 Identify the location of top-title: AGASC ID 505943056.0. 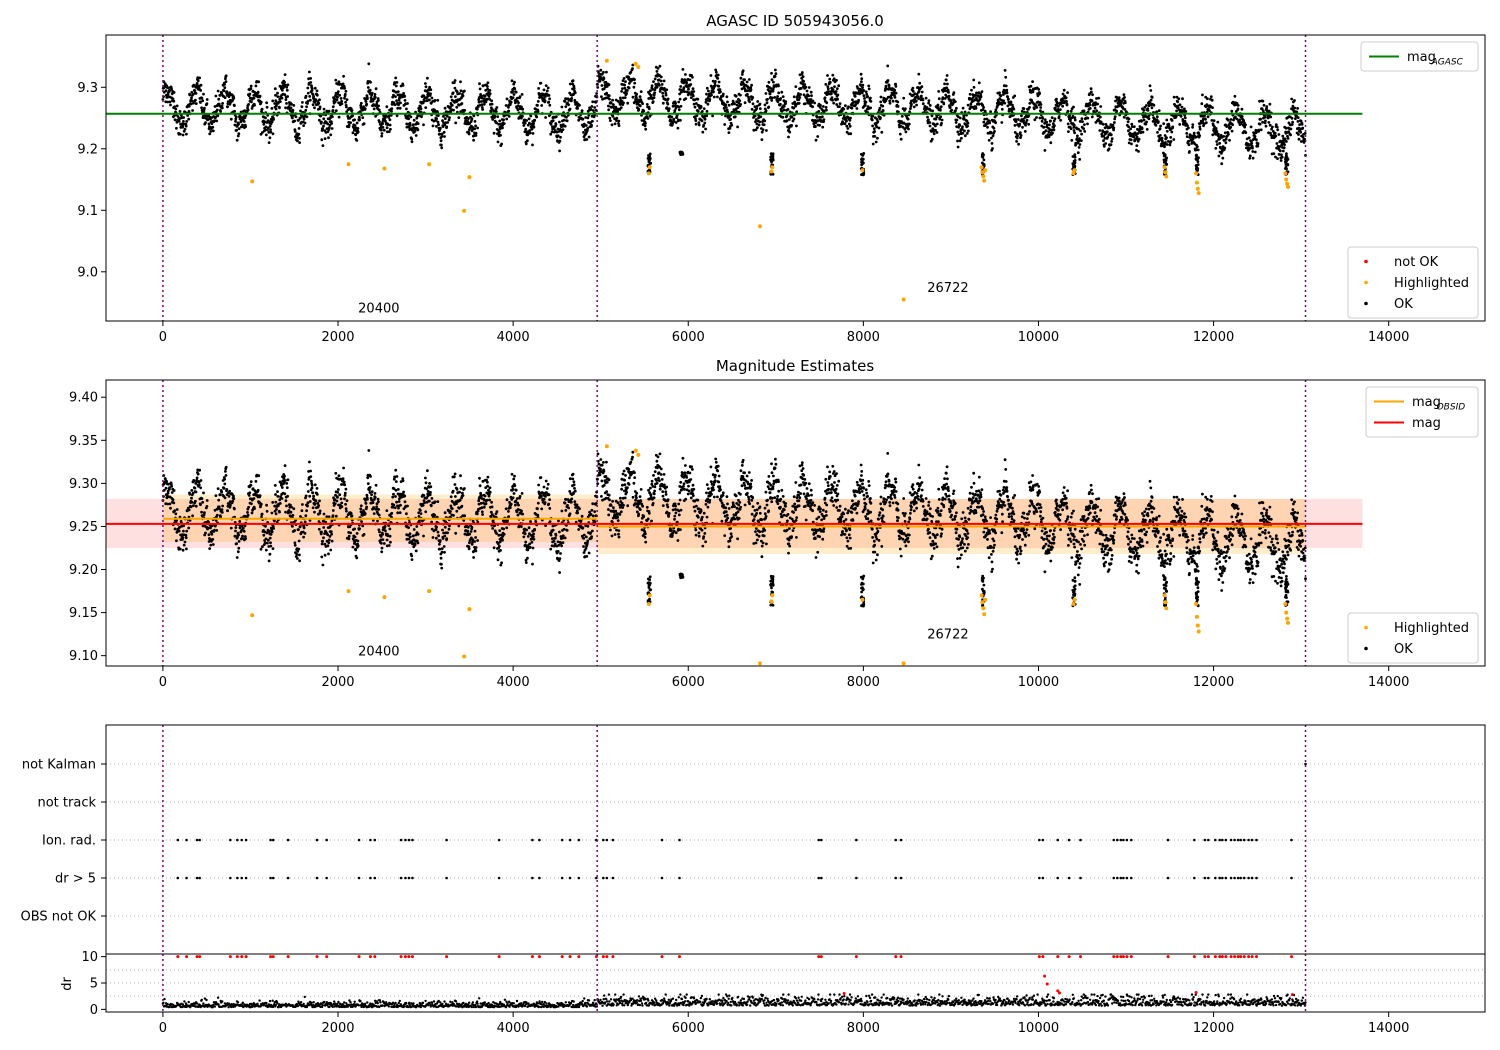
(795, 21).